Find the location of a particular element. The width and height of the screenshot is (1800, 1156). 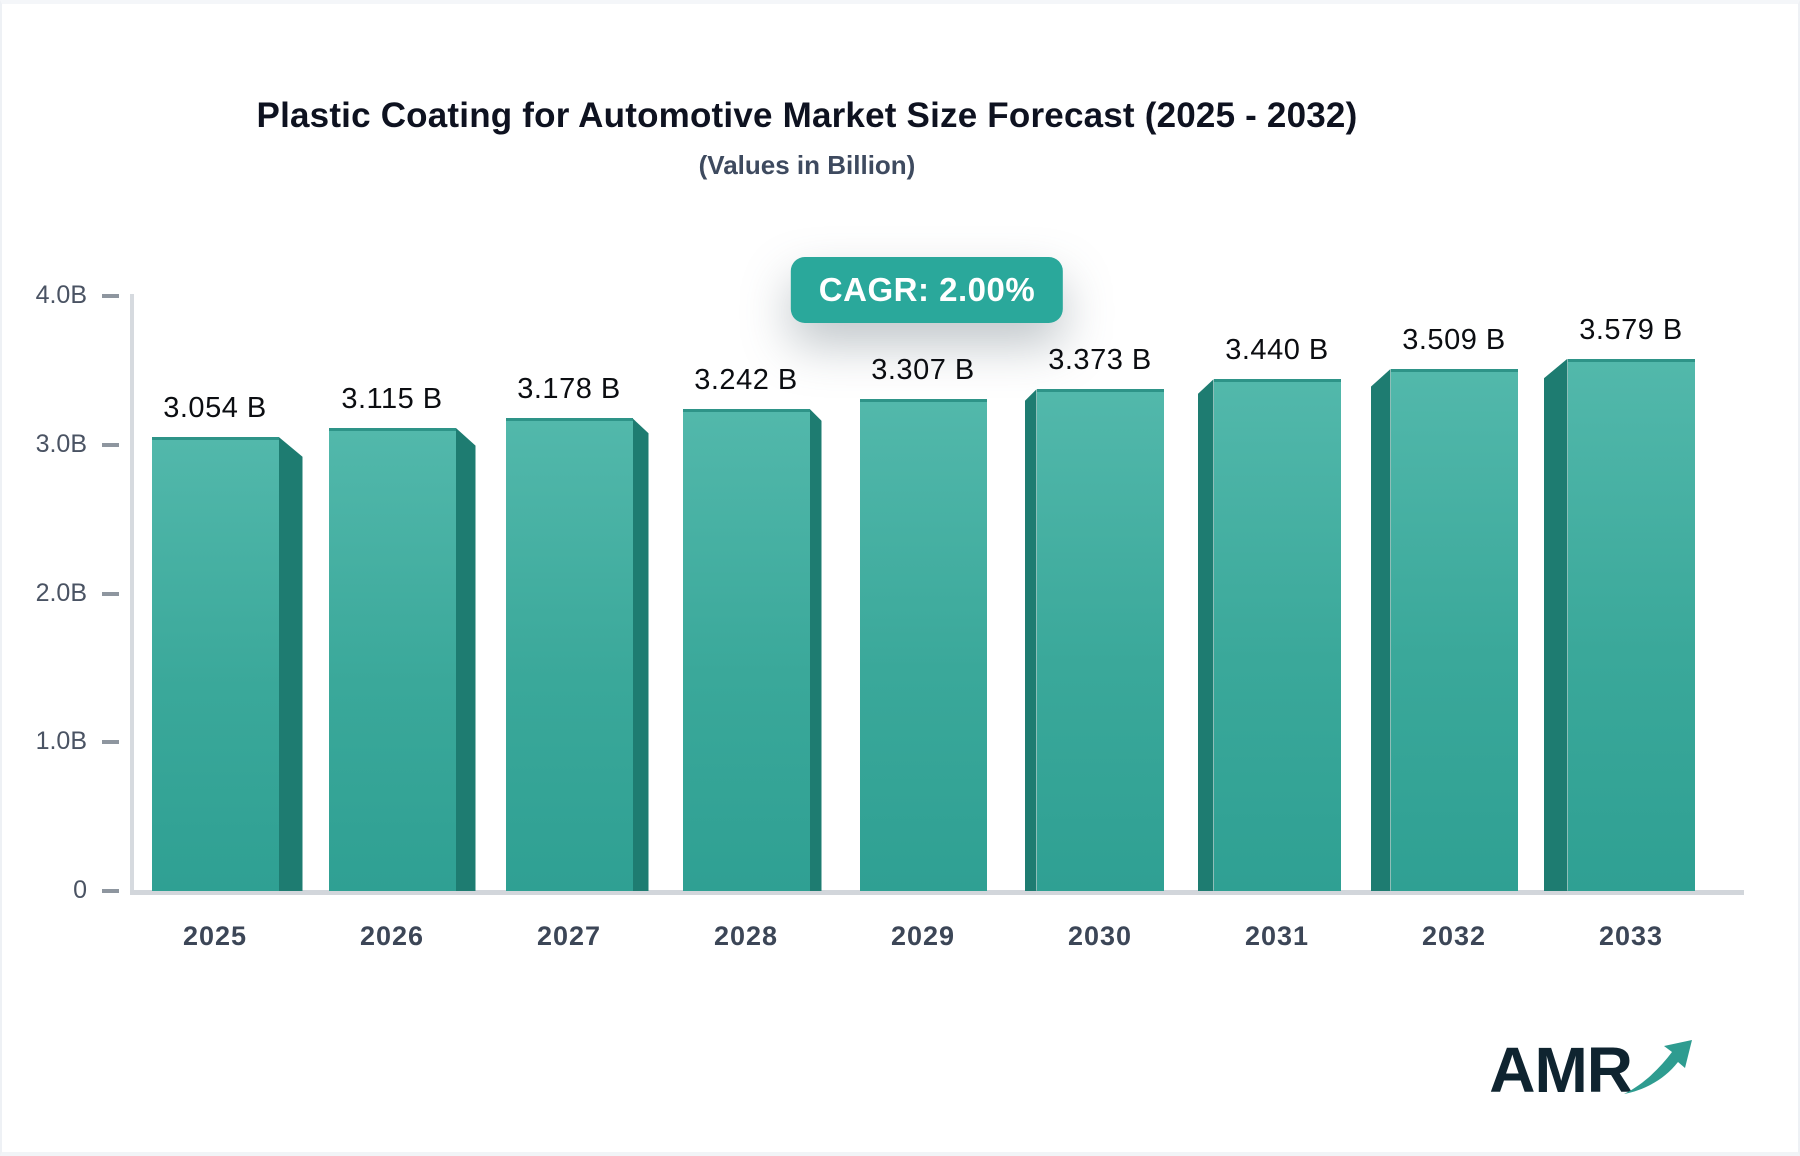

x-axis-label: 2030 is located at coordinates (1100, 936).